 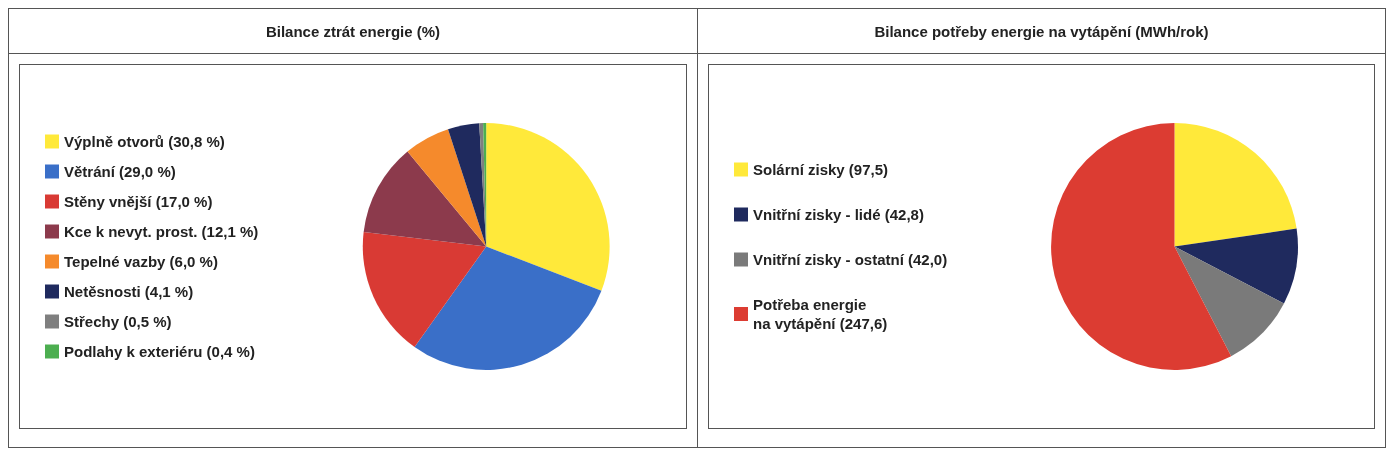 What do you see at coordinates (838, 214) in the screenshot?
I see `legend-label: Vnitřní zisky - lidé (42,8)` at bounding box center [838, 214].